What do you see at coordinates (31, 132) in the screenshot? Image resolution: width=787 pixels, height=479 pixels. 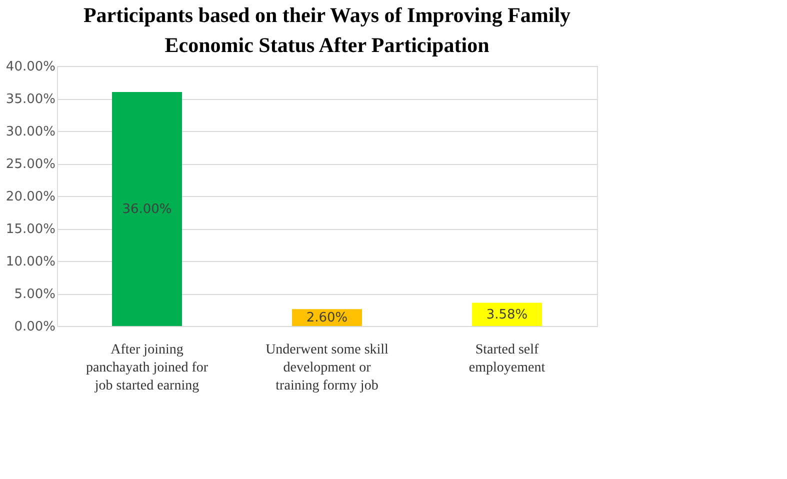 I see `y-tick-label: 30.00%` at bounding box center [31, 132].